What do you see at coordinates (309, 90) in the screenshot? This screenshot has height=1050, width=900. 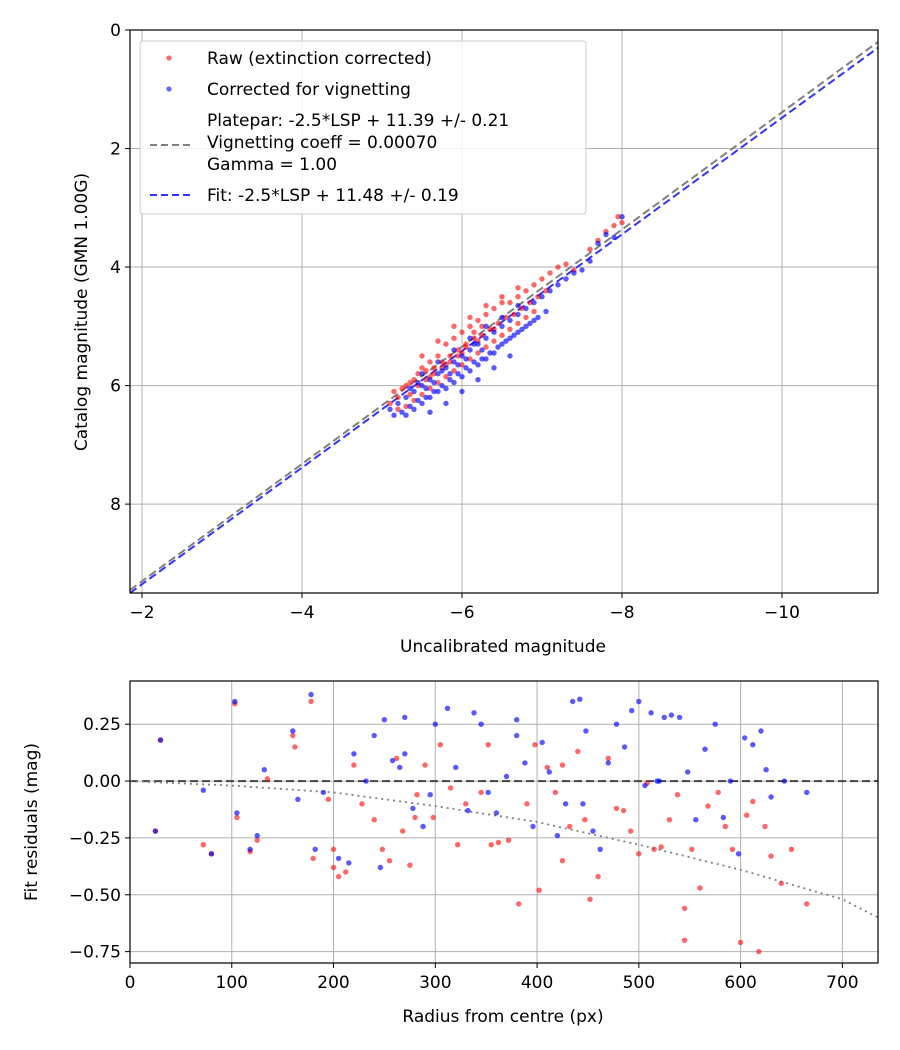 I see `legend-label-corrected: Corrected for vignetting` at bounding box center [309, 90].